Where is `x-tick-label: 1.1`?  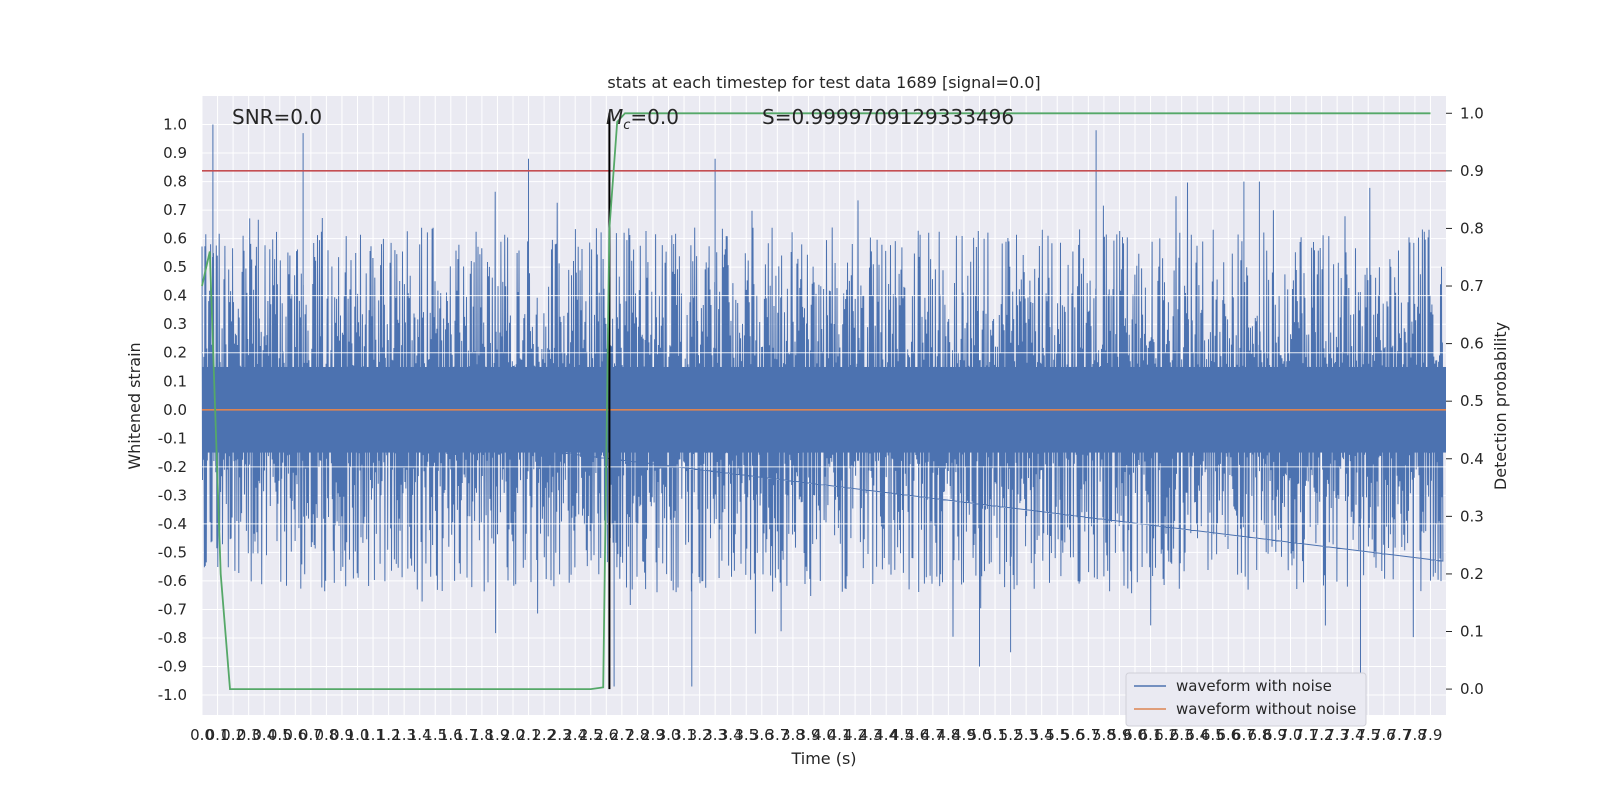
x-tick-label: 1.1 is located at coordinates (373, 735).